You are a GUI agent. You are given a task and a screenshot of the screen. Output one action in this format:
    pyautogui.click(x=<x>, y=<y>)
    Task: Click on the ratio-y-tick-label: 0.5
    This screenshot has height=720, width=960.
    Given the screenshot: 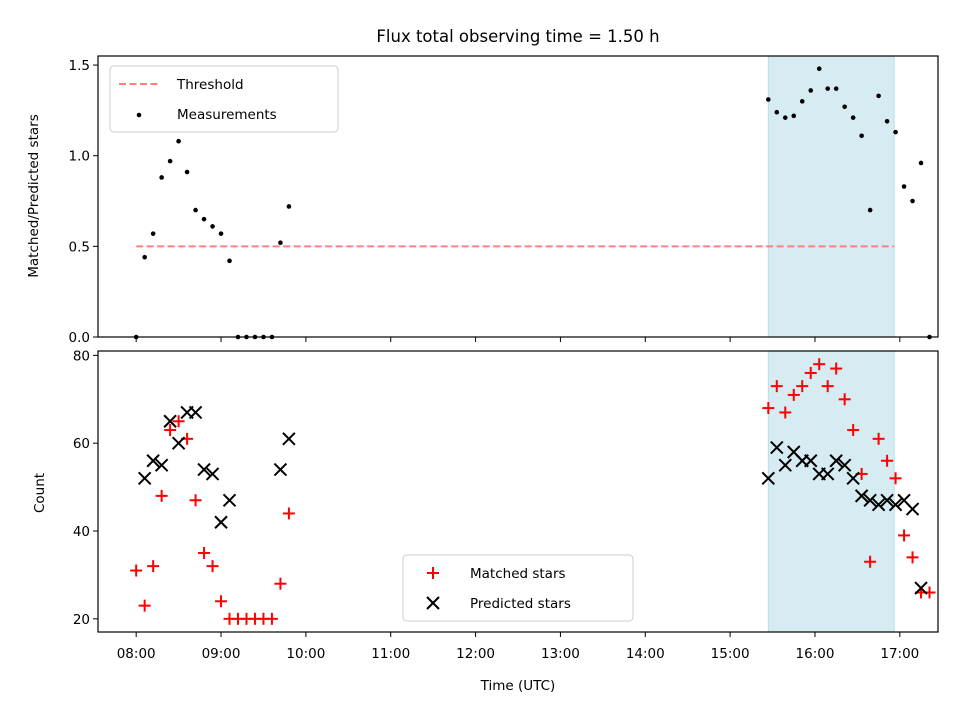 What is the action you would take?
    pyautogui.click(x=79, y=247)
    